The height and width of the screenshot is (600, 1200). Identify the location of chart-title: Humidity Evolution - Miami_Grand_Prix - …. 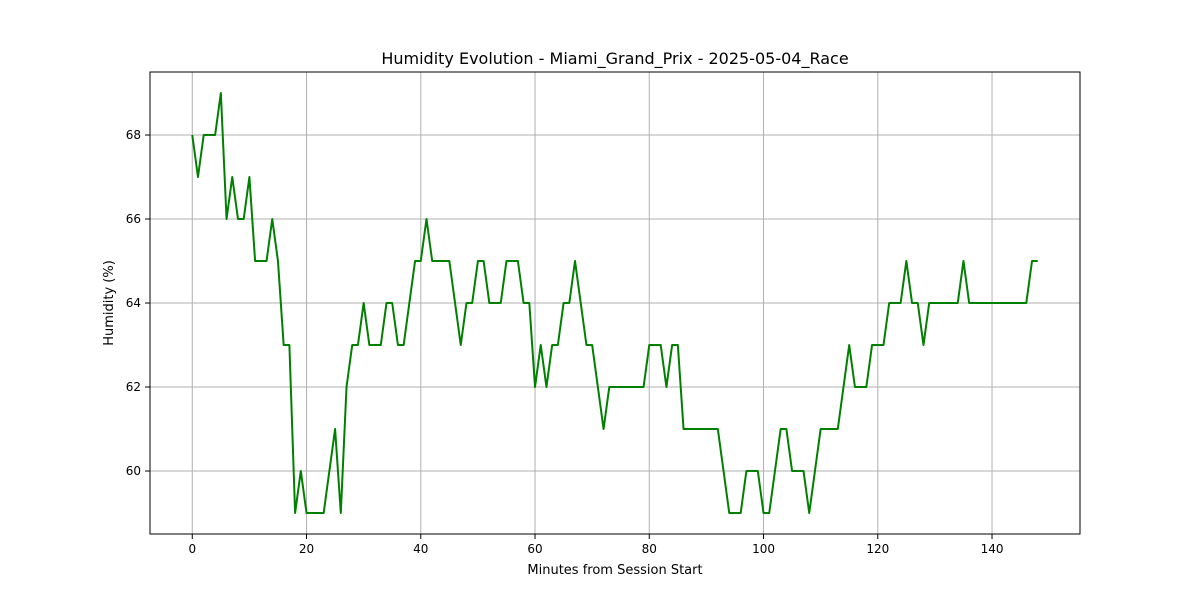
(614, 59).